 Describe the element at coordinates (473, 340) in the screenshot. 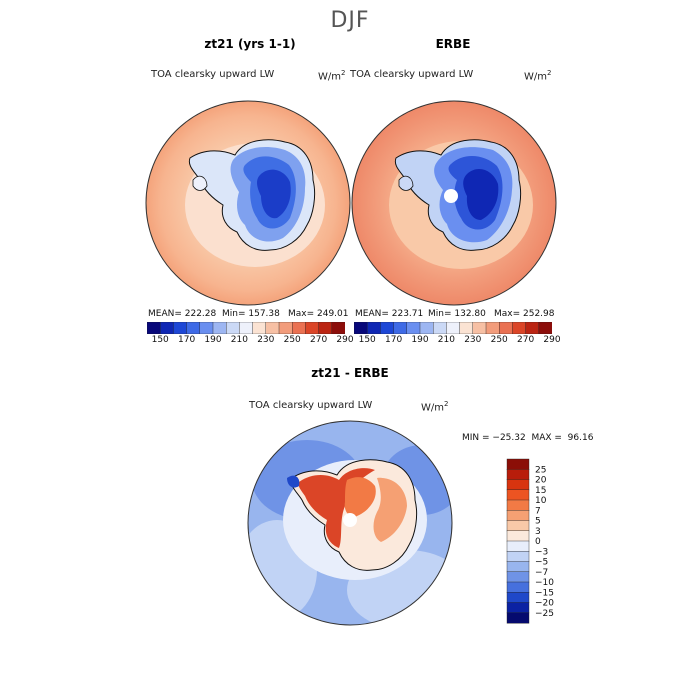

I see `panel-2-colorbar-tick: 230` at that location.